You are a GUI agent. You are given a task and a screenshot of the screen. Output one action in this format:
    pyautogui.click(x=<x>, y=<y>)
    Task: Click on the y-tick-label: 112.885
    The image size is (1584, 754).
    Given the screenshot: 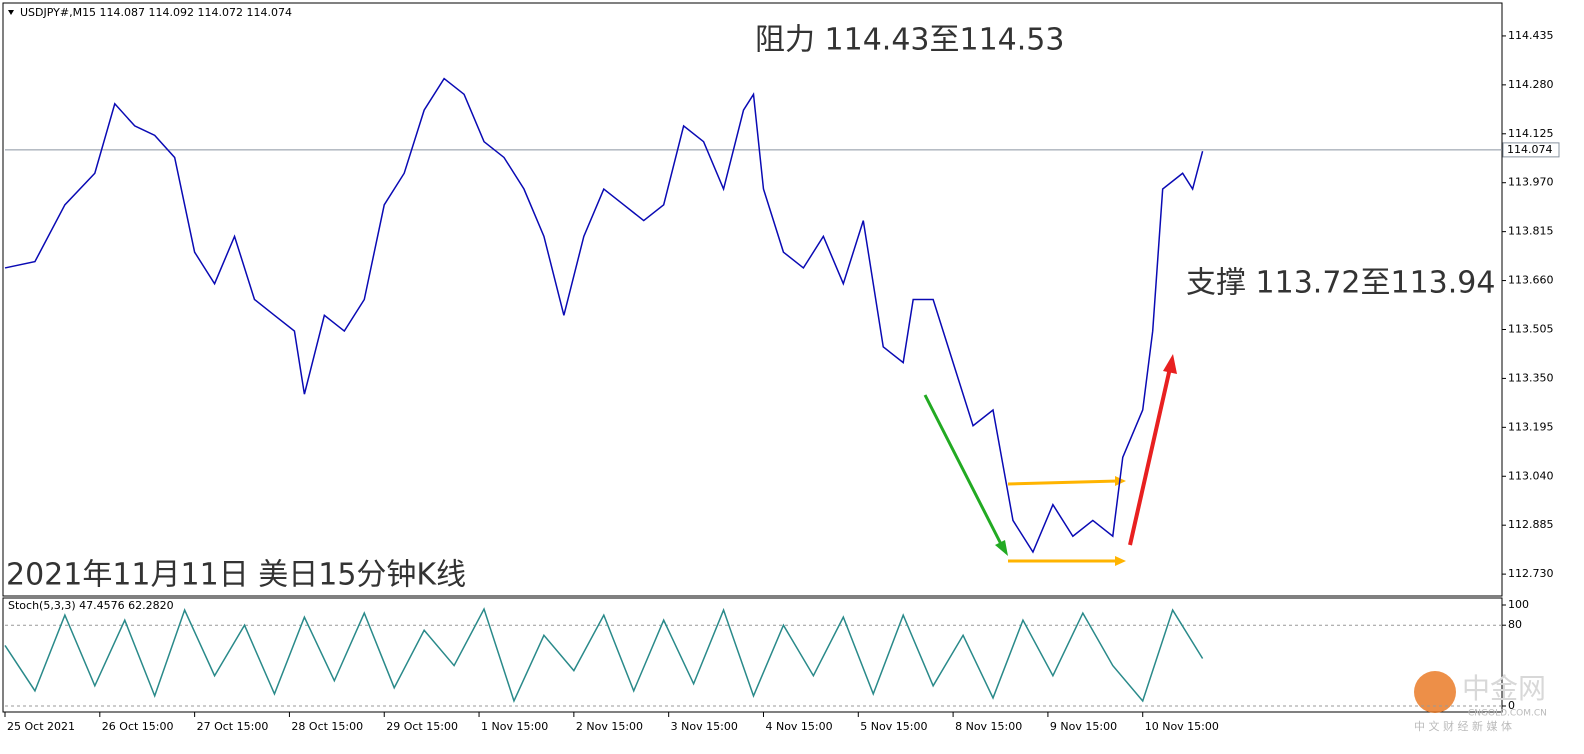 What is the action you would take?
    pyautogui.click(x=1531, y=524)
    